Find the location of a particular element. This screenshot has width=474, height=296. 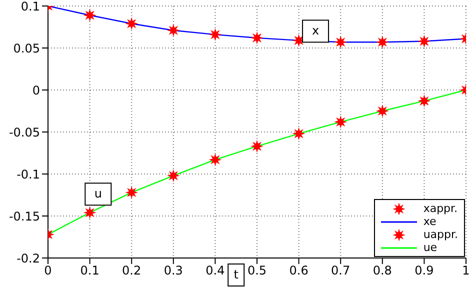

x-tick-label: 1 is located at coordinates (466, 271).